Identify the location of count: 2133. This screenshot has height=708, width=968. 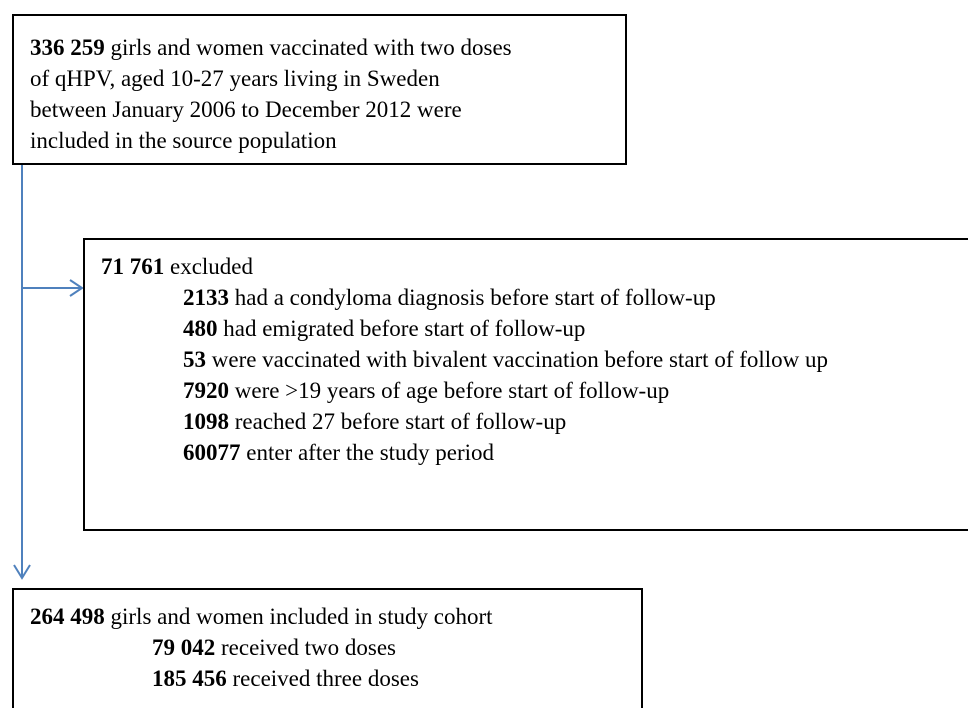
(206, 297).